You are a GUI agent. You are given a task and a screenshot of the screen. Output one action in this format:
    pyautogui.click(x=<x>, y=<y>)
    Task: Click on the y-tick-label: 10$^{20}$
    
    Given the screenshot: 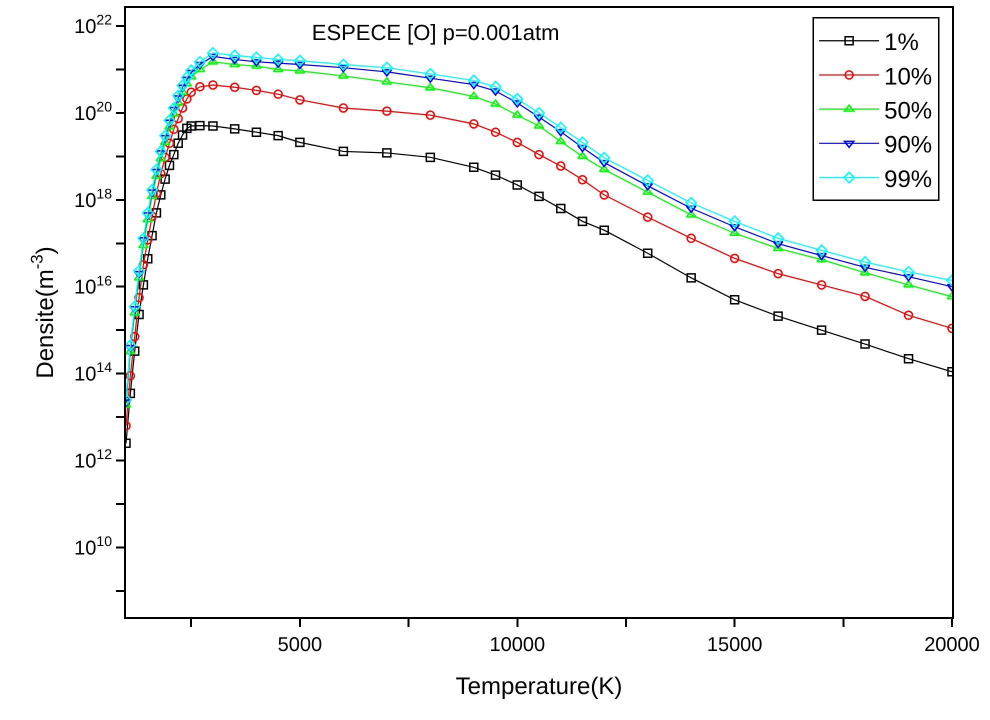 What is the action you would take?
    pyautogui.click(x=93, y=111)
    